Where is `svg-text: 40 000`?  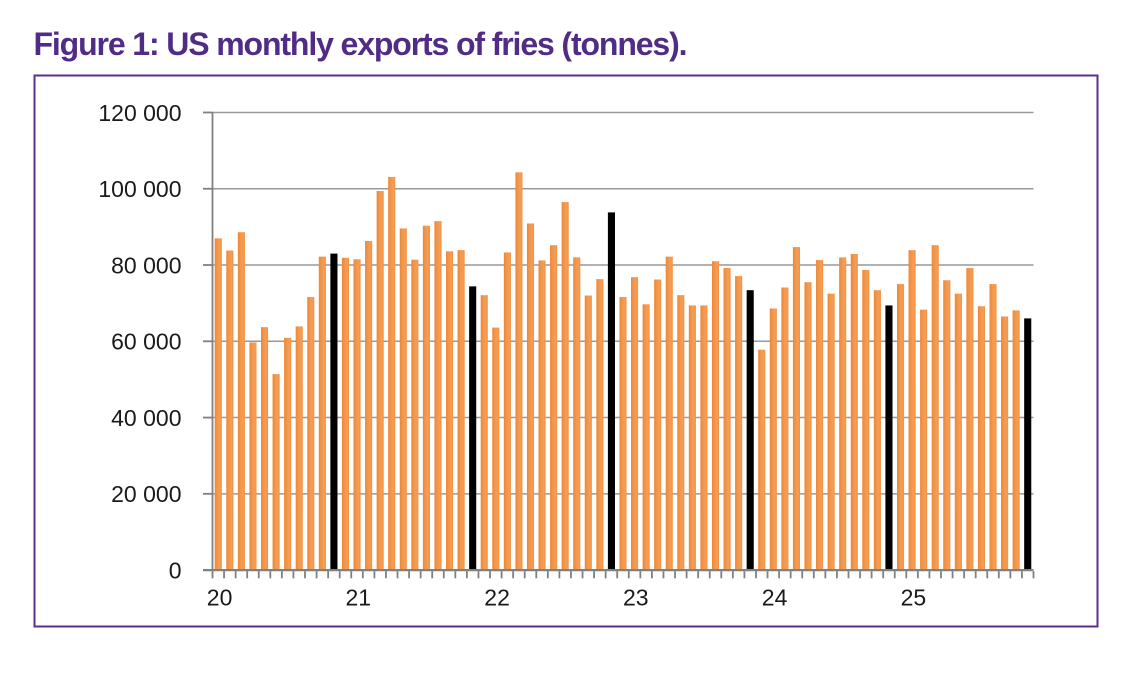 svg-text: 40 000 is located at coordinates (146, 418).